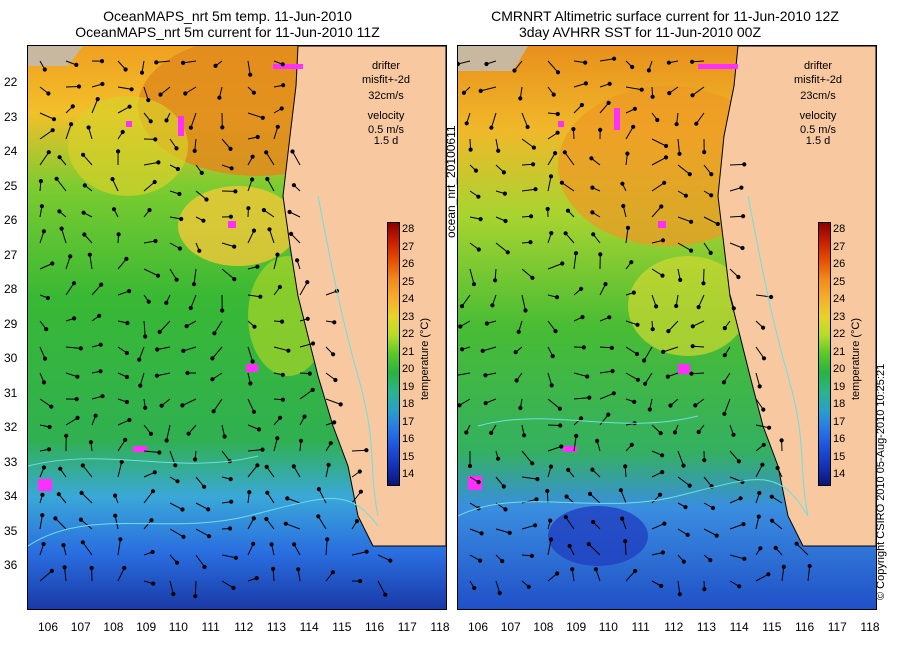 The width and height of the screenshot is (900, 650). I want to click on axis-tick-label: 27, so click(11, 254).